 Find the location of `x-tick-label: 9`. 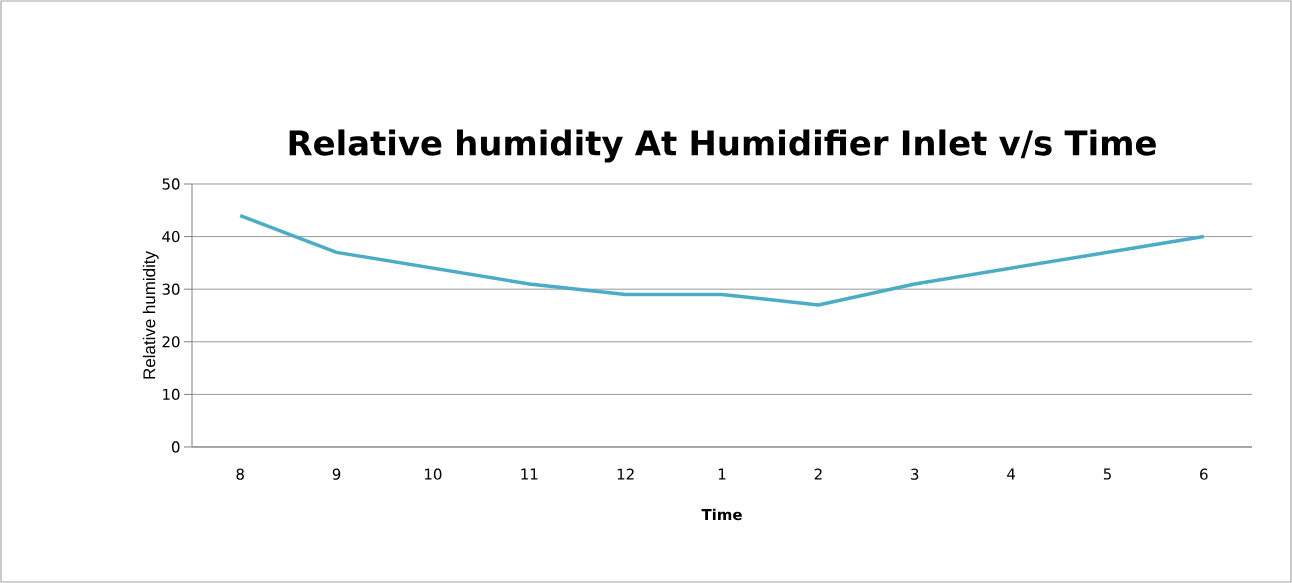

x-tick-label: 9 is located at coordinates (336, 474).